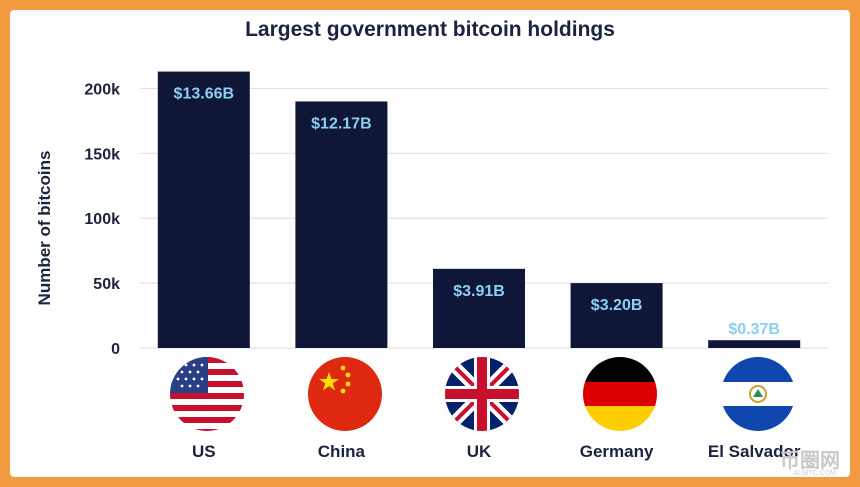 The height and width of the screenshot is (487, 860). I want to click on watermark-subtext: ALIBTC.COM, so click(814, 473).